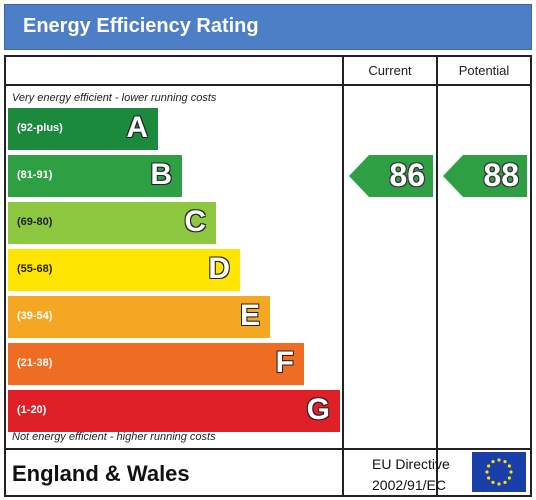 The height and width of the screenshot is (500, 536). What do you see at coordinates (318, 409) in the screenshot?
I see `band-letter: G` at bounding box center [318, 409].